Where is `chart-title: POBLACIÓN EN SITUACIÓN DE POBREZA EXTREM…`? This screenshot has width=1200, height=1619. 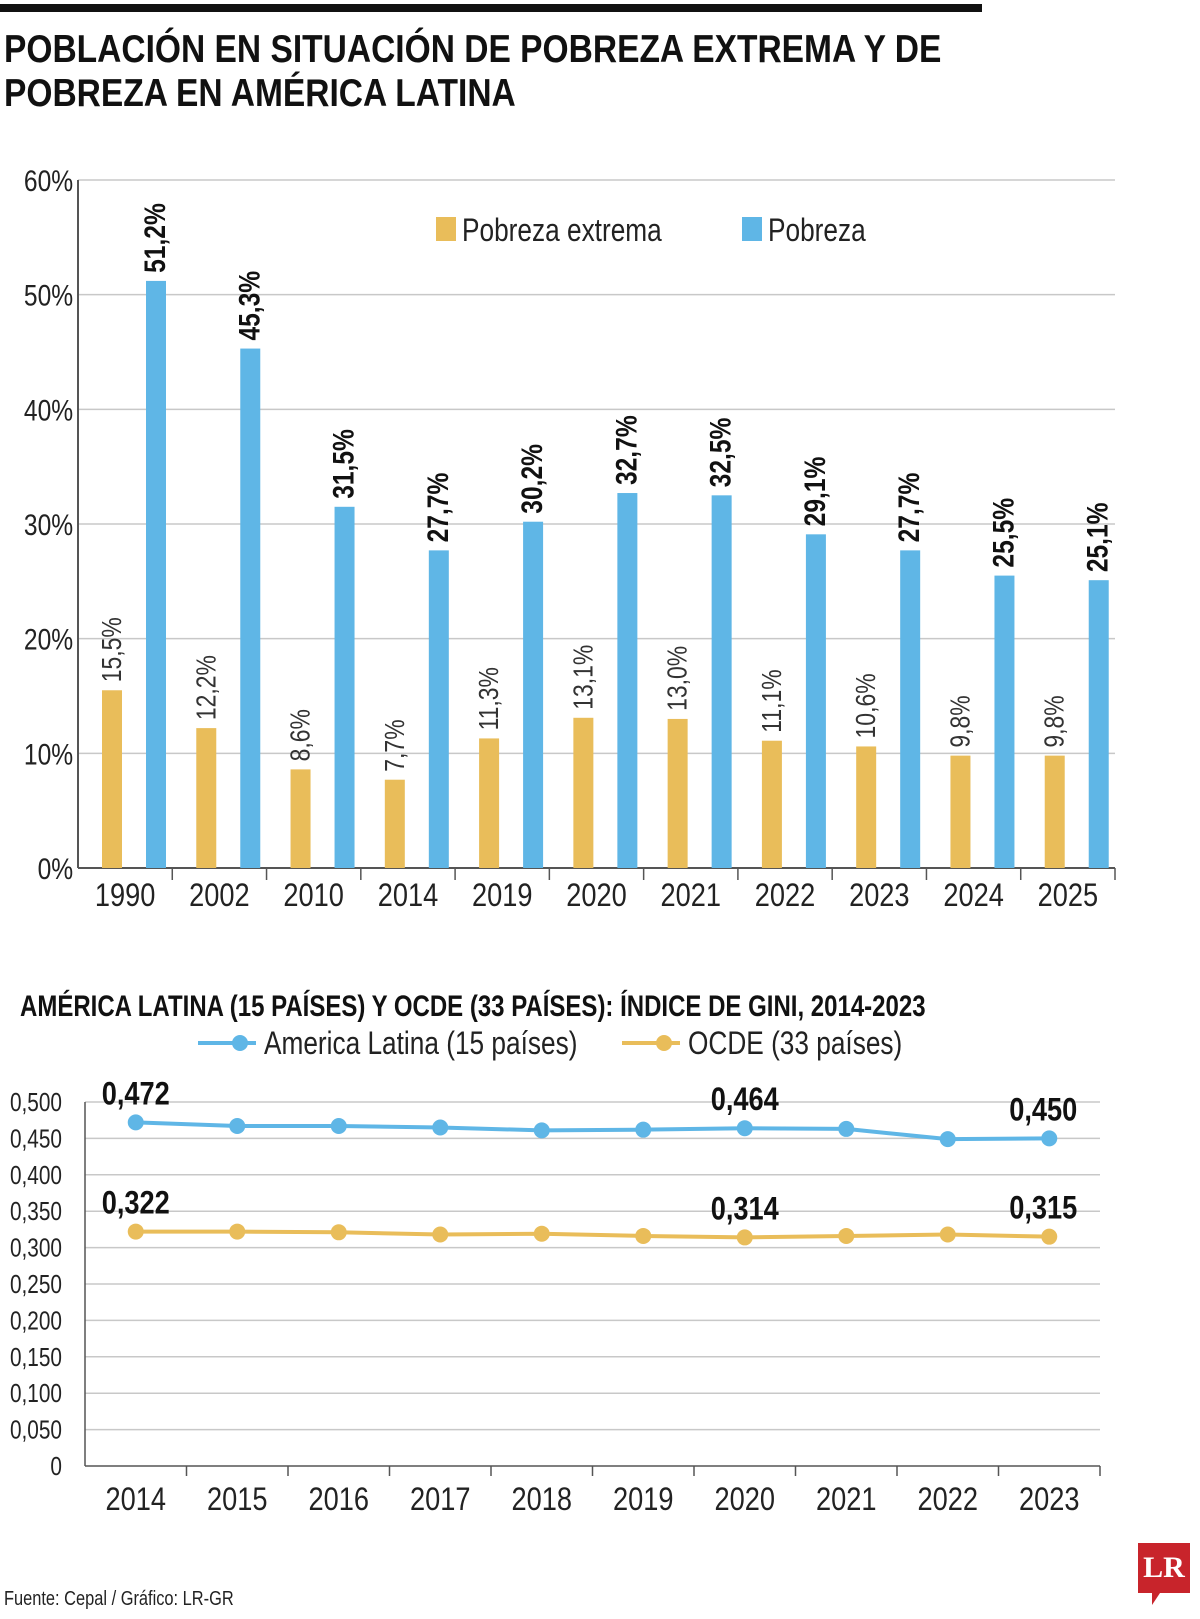
chart-title: POBLACIÓN EN SITUACIÓN DE POBREZA EXTREM… is located at coordinates (473, 71).